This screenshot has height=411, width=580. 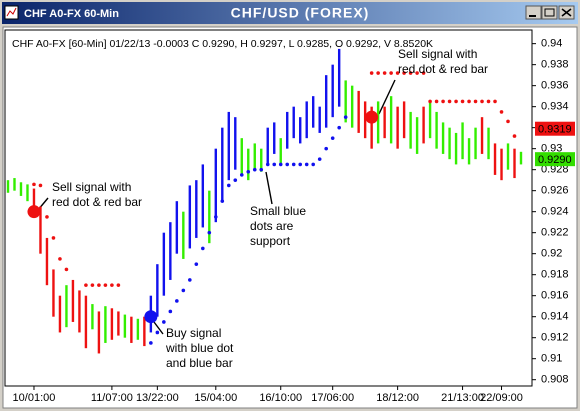 I want to click on x-tick-label: 15/04:00, so click(x=215, y=398).